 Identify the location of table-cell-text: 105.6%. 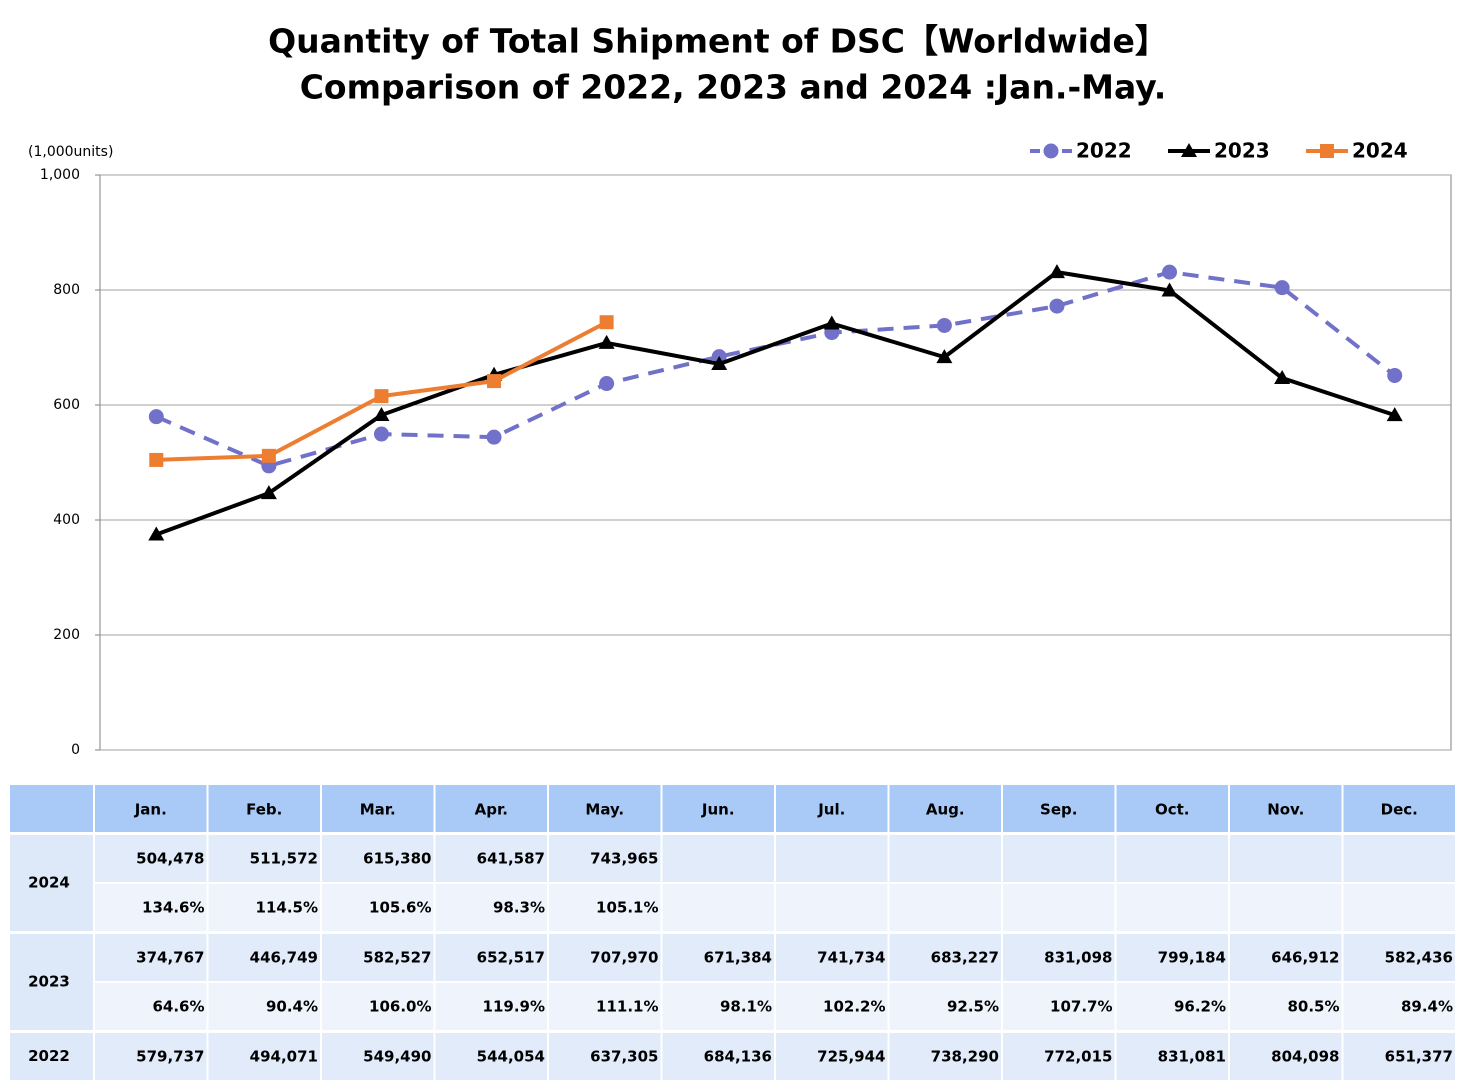
(400, 908).